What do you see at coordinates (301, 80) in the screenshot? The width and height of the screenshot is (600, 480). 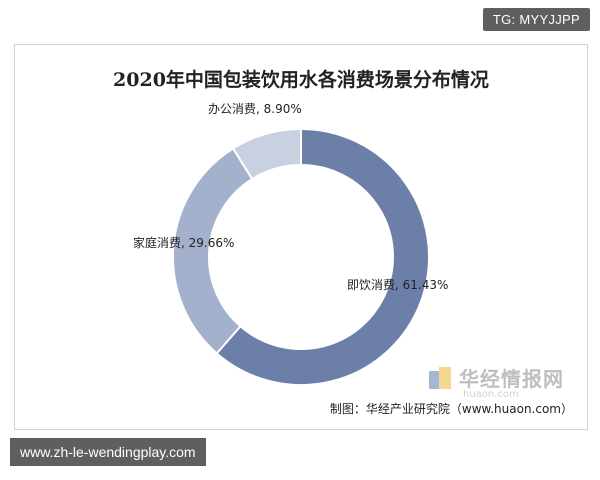 I see `chart-title: 2020年中国包装饮用水各消费场景分布情况` at bounding box center [301, 80].